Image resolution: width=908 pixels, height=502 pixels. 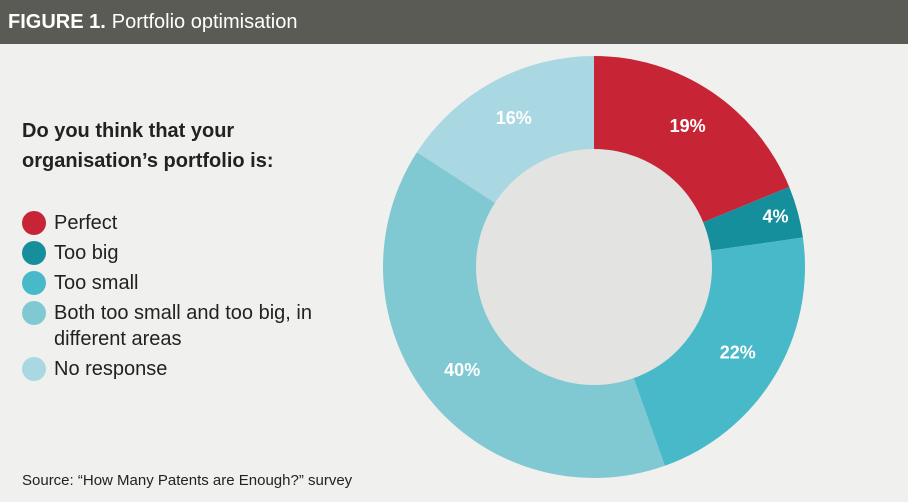 I want to click on value-label: 22%, so click(x=738, y=353).